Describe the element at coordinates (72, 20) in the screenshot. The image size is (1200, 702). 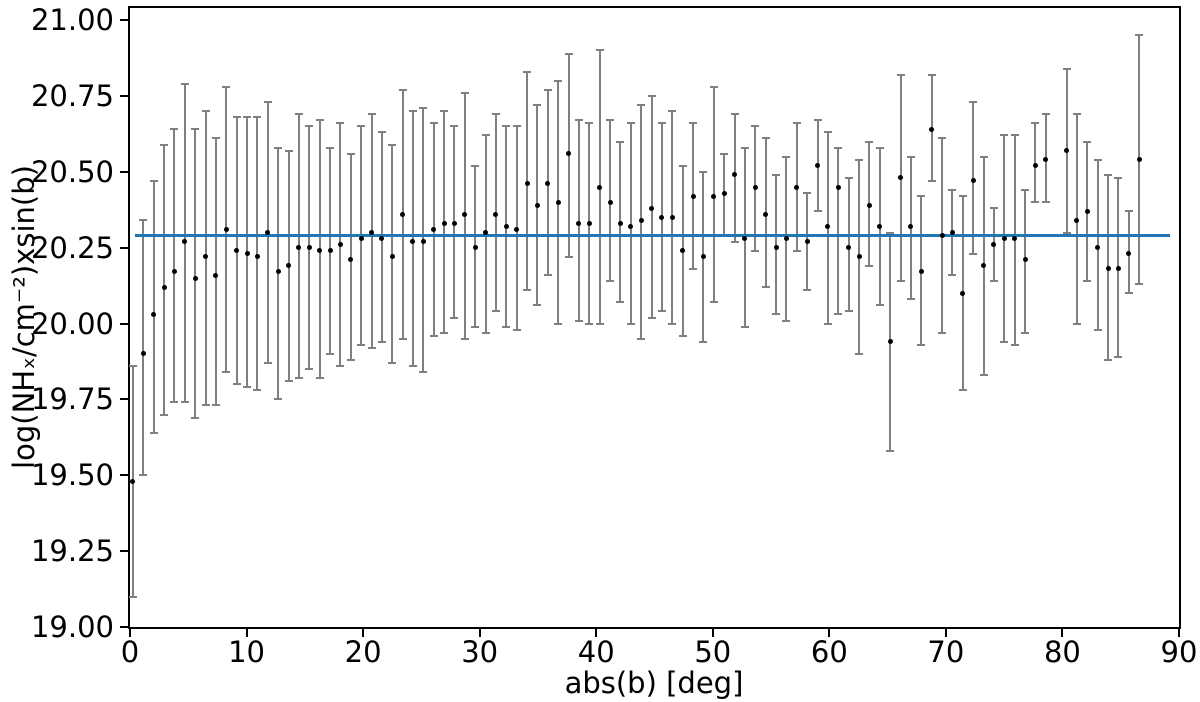
I see `y-tick-label: 21.00` at that location.